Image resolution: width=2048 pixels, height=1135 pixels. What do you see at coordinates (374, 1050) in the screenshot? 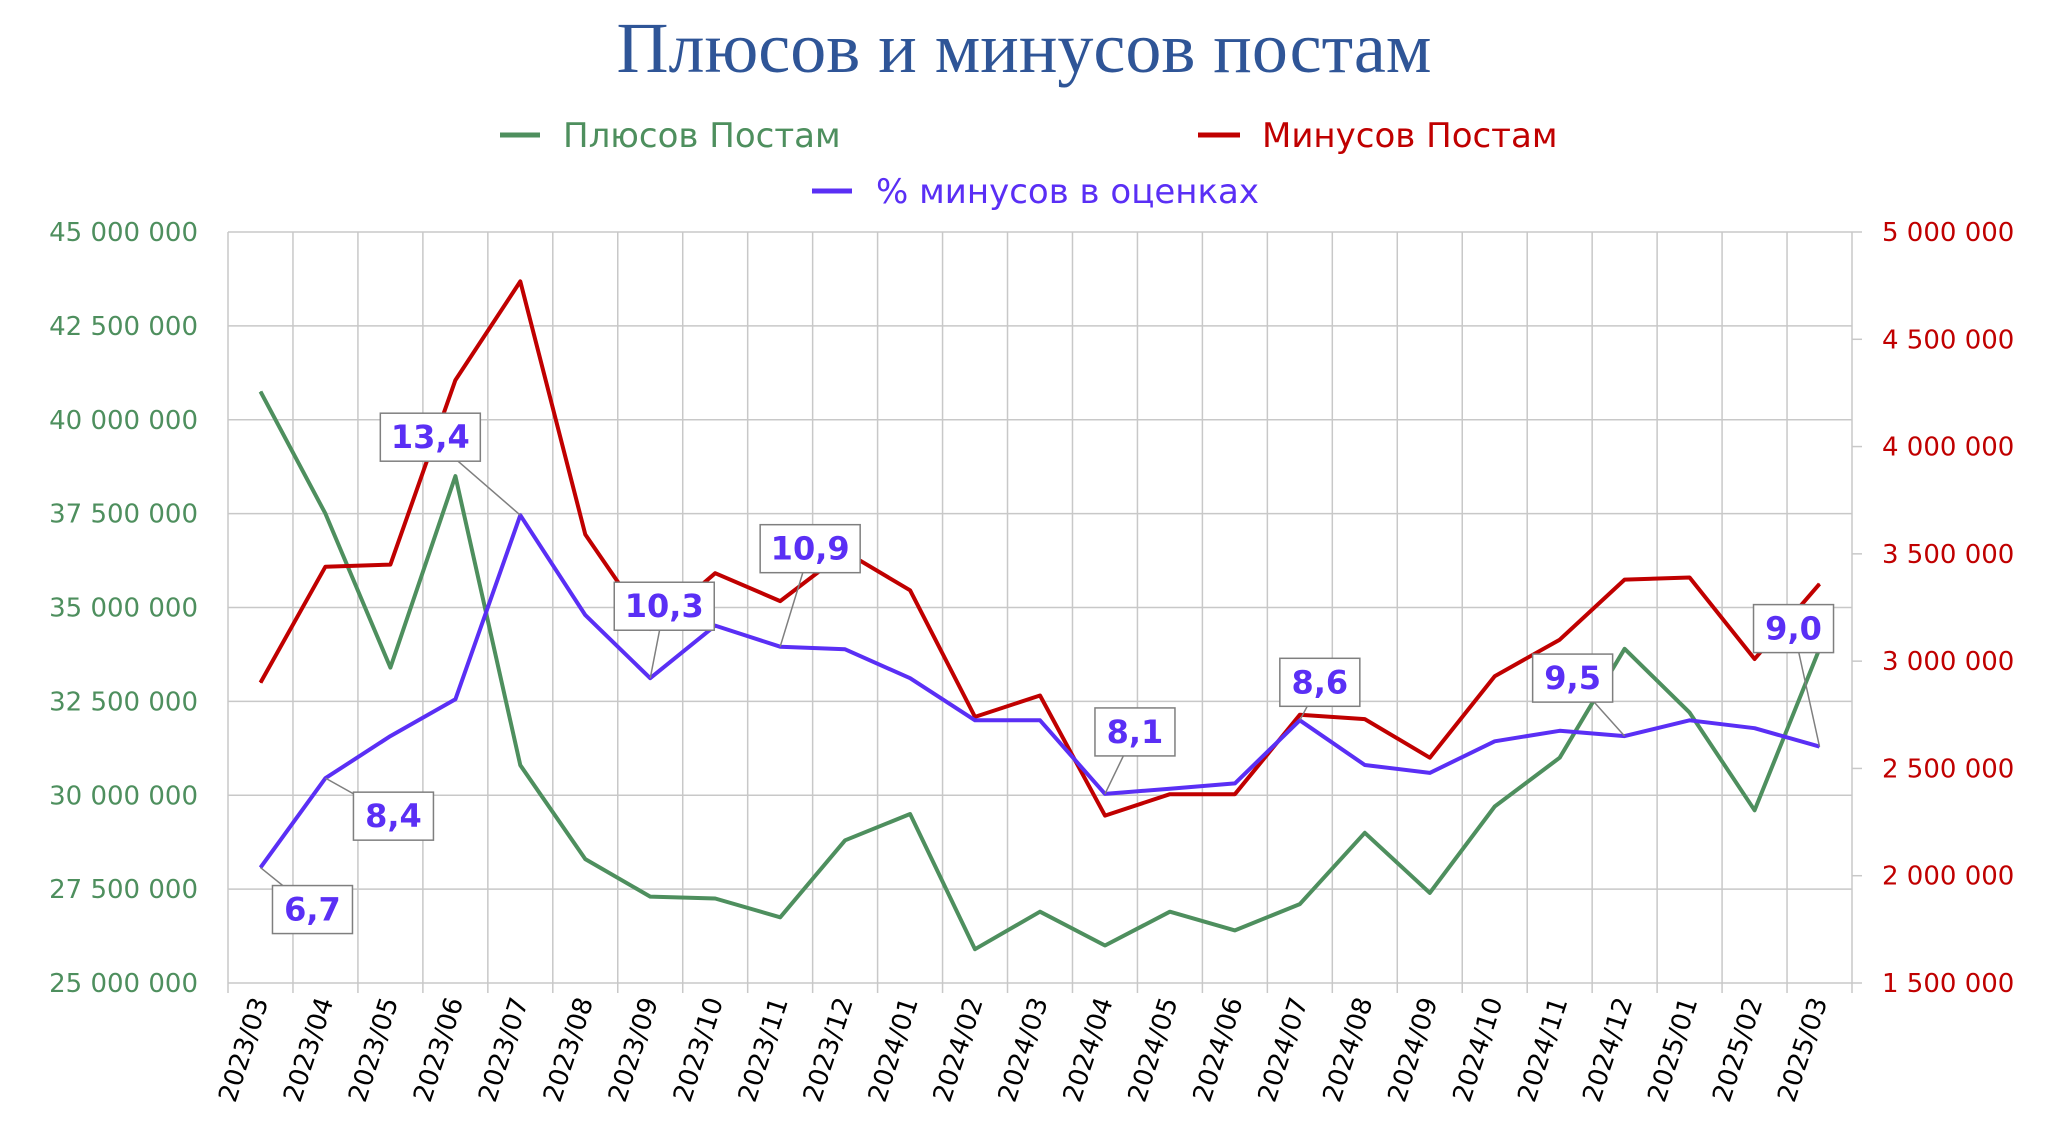
I see `x-tick-label: 2023/05` at bounding box center [374, 1050].